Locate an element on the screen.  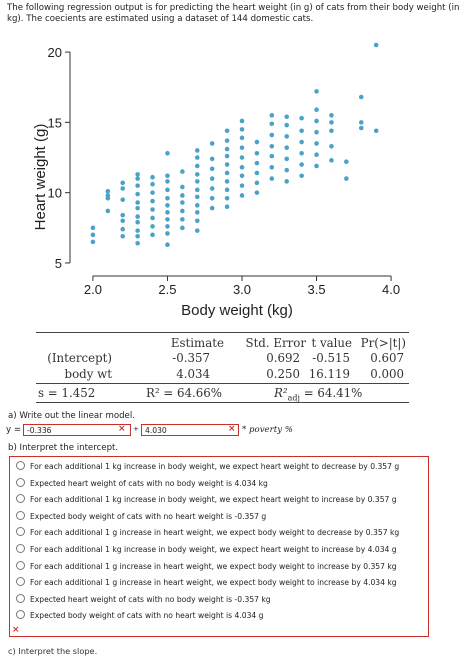
x-tick-label: 4.0 is located at coordinates (391, 289).